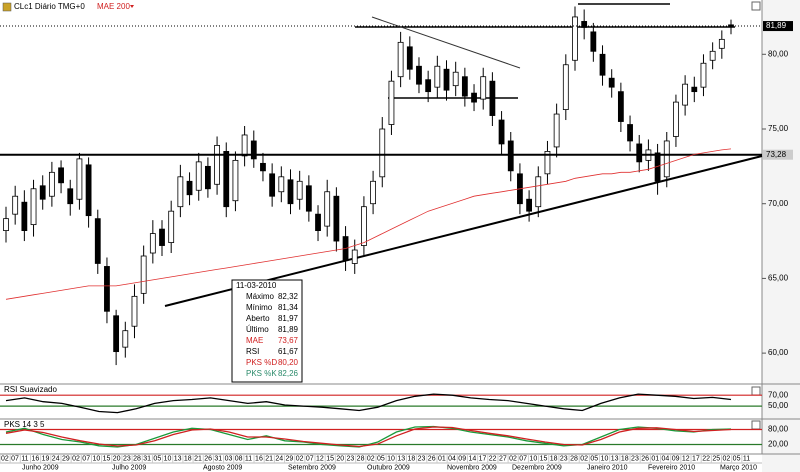  Describe the element at coordinates (778, 394) in the screenshot. I see `indicator-tick-label: 70,00` at that location.